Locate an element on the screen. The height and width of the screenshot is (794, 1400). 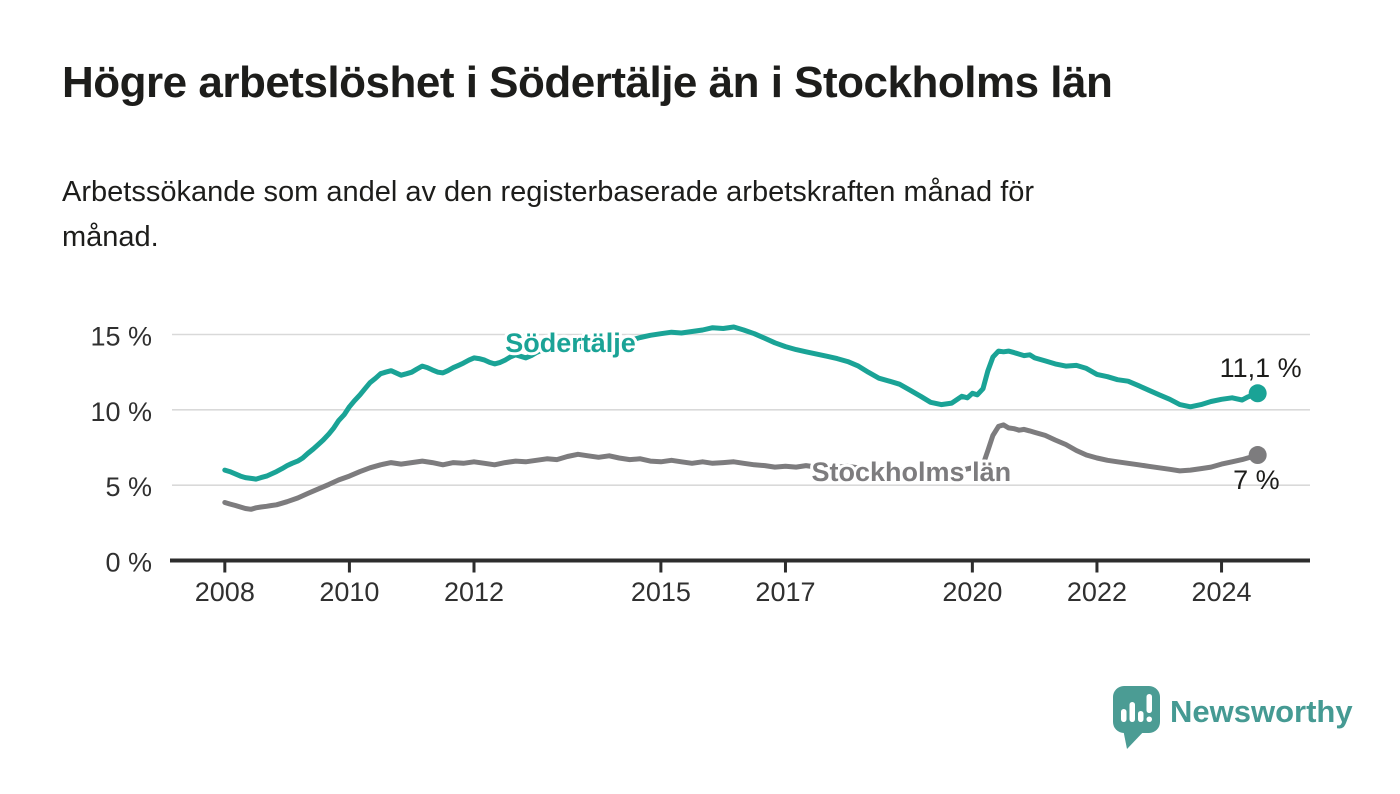
series-line-sodertalje is located at coordinates (741, 403).